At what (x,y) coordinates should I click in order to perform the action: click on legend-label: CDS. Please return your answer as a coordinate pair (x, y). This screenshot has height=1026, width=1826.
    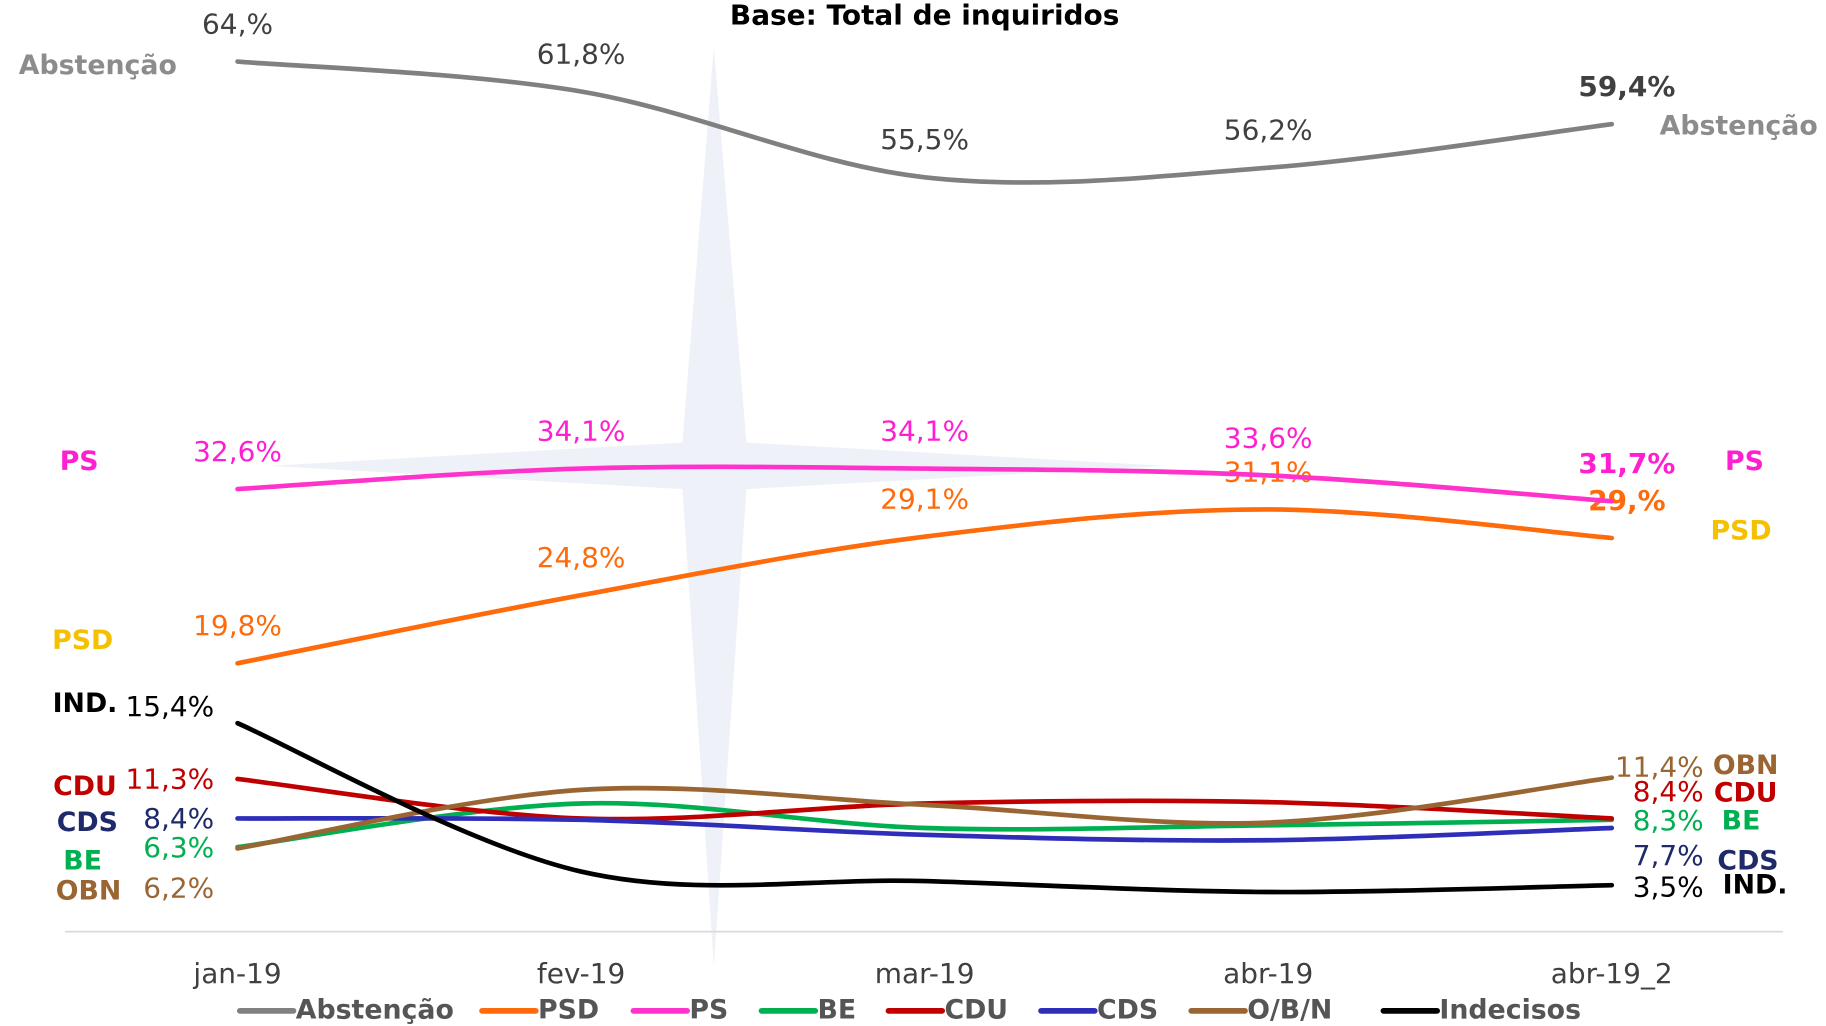
    Looking at the image, I should click on (1127, 1009).